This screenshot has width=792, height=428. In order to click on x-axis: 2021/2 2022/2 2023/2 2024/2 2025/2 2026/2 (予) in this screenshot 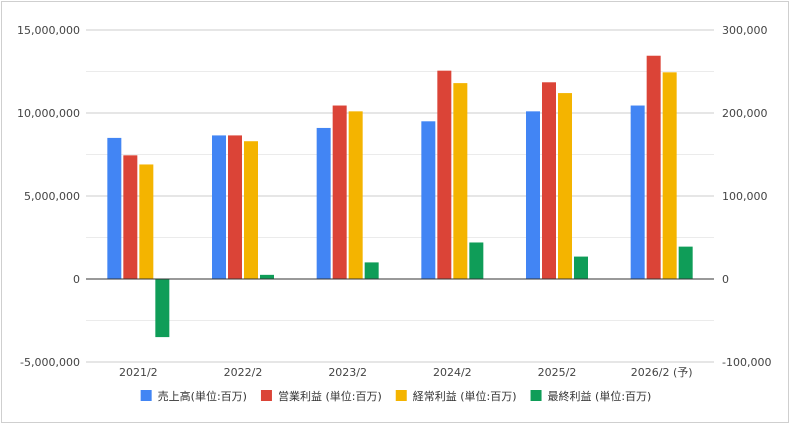, I will do `click(406, 372)`.